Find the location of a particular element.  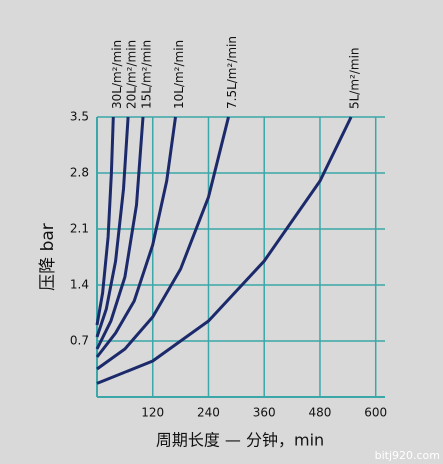

legend-label: 5L/m²/min is located at coordinates (355, 78).